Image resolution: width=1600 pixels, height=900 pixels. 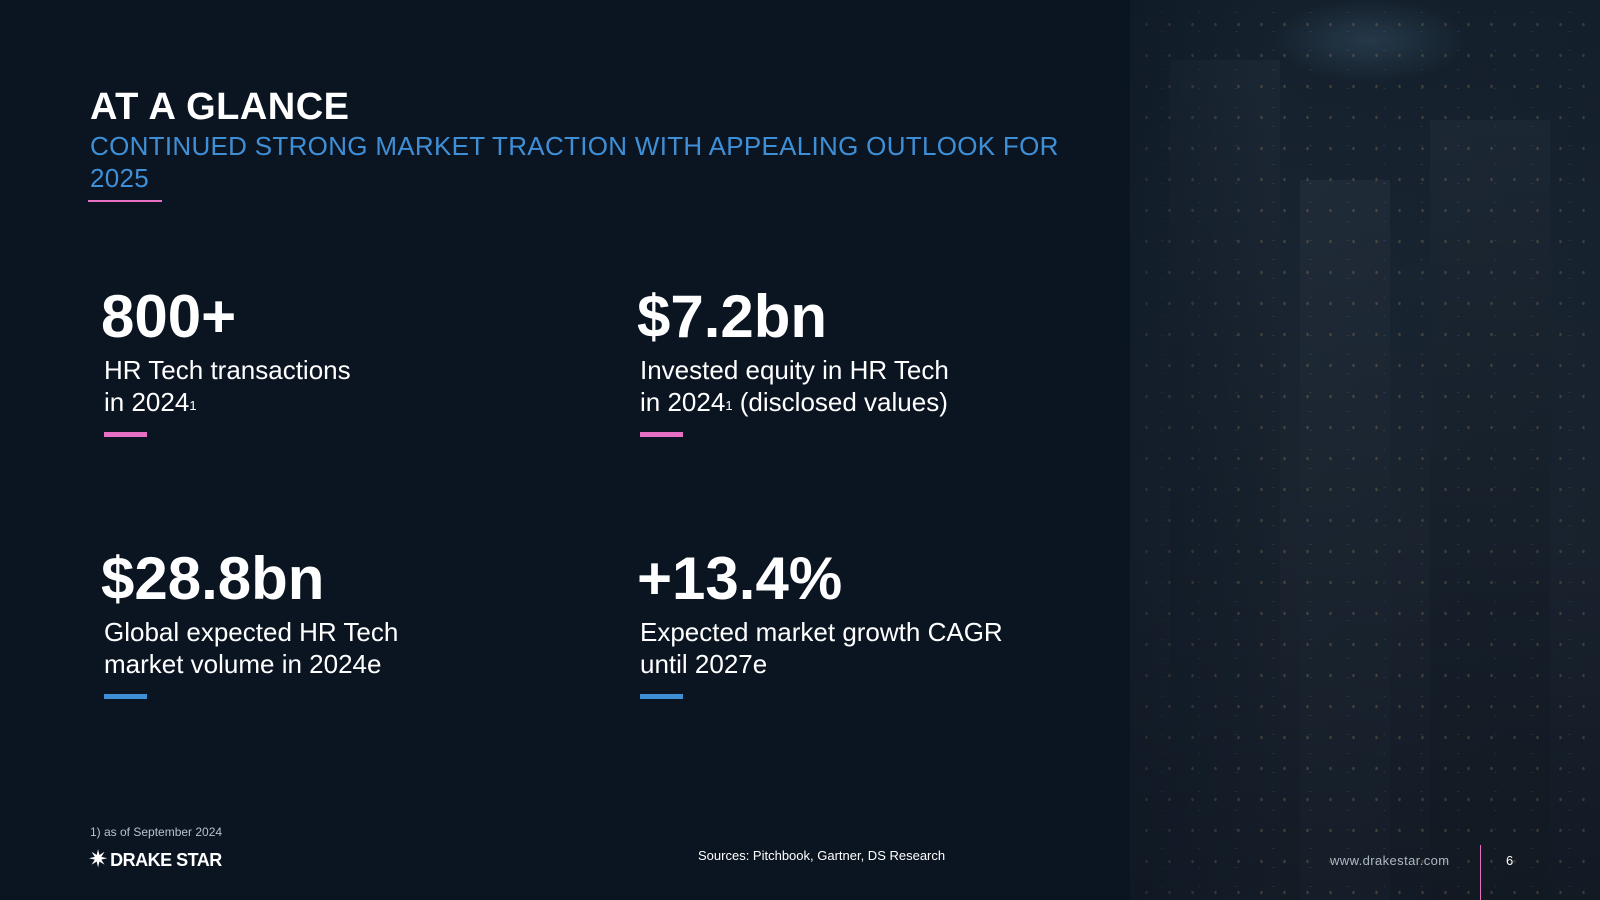 I want to click on stat-description: HR Tech transactions in 20241, so click(x=227, y=386).